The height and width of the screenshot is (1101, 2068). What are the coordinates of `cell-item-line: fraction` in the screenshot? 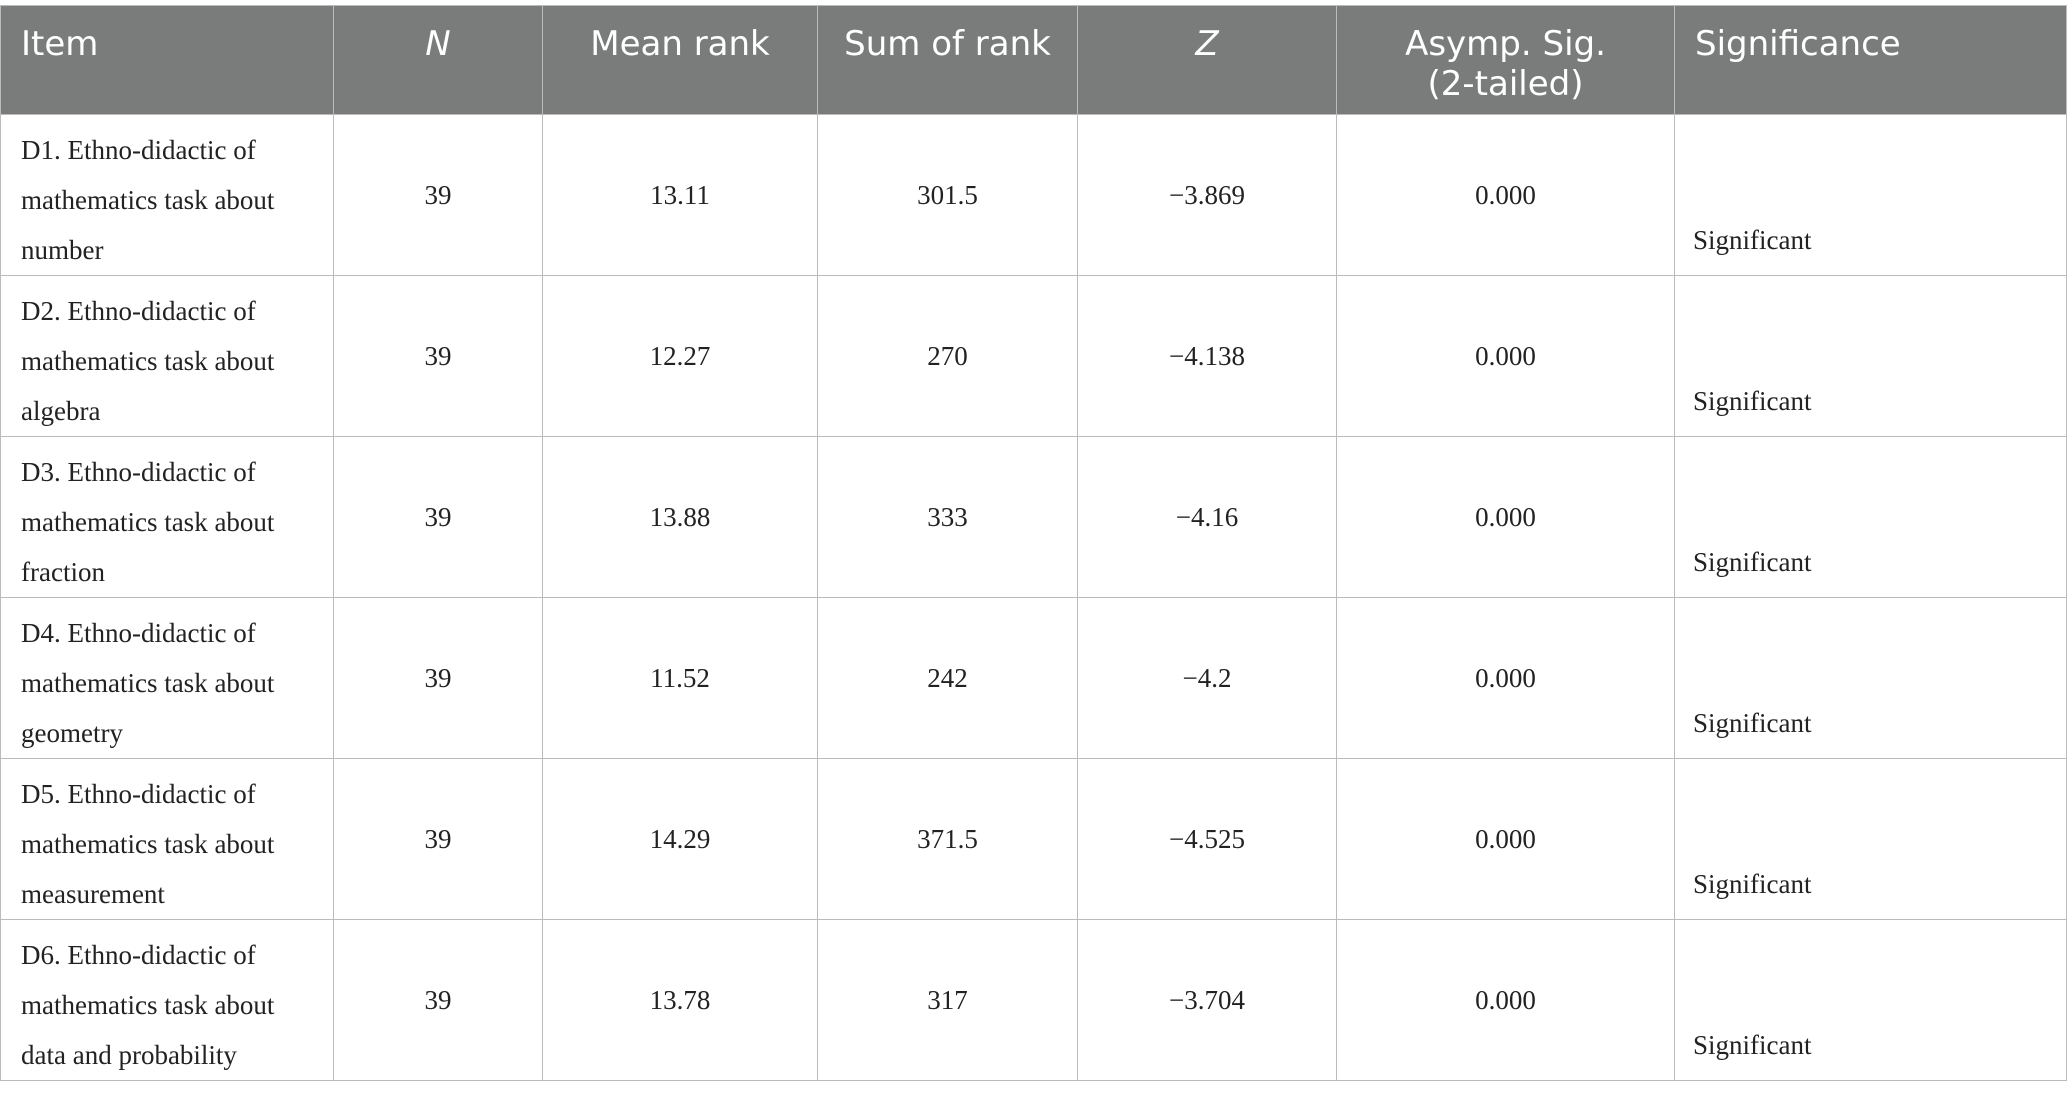 It's located at (63, 572).